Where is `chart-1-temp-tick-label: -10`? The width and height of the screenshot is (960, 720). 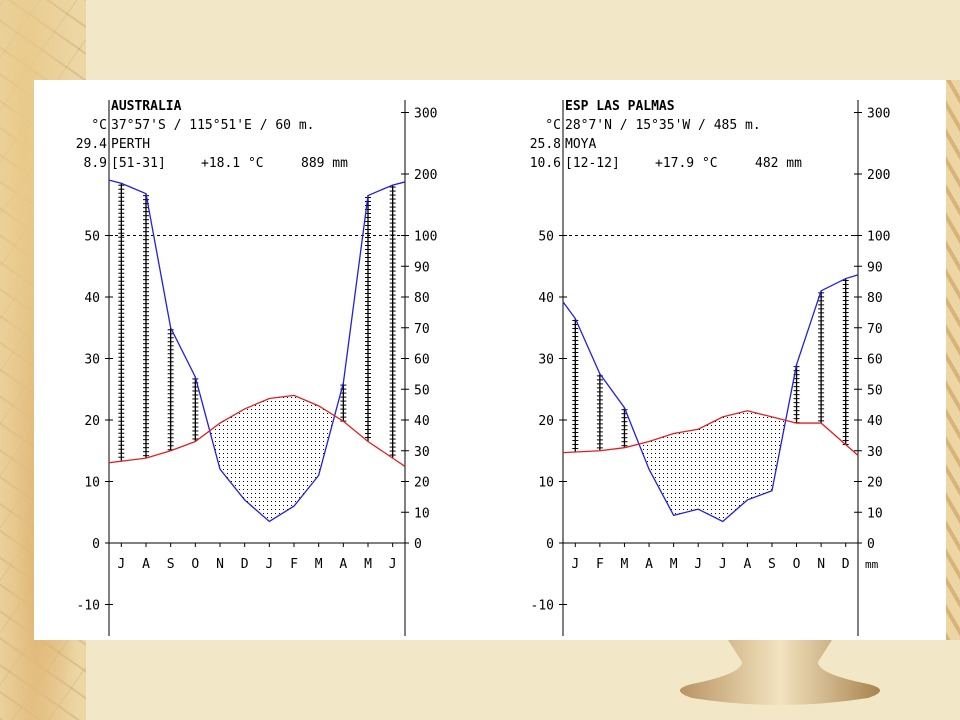 chart-1-temp-tick-label: -10 is located at coordinates (88, 606).